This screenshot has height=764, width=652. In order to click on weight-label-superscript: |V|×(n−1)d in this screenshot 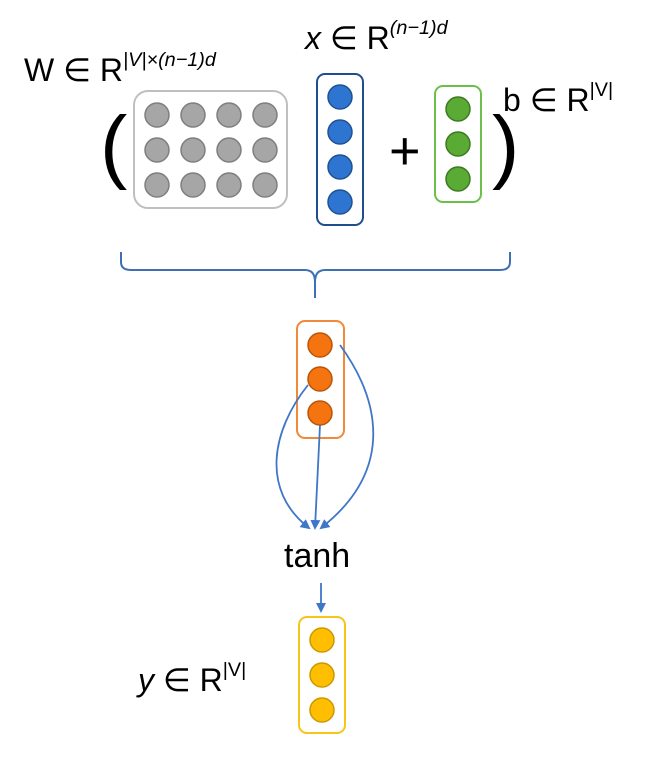, I will do `click(169, 60)`.